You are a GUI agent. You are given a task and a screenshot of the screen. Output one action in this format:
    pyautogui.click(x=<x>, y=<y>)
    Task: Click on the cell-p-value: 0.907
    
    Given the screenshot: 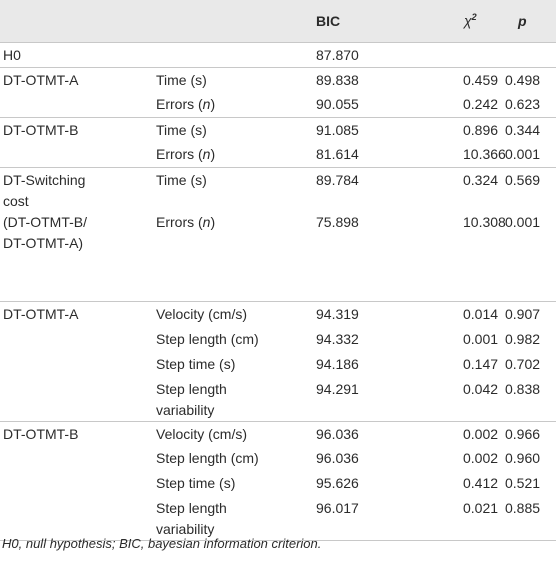 What is the action you would take?
    pyautogui.click(x=527, y=314)
    